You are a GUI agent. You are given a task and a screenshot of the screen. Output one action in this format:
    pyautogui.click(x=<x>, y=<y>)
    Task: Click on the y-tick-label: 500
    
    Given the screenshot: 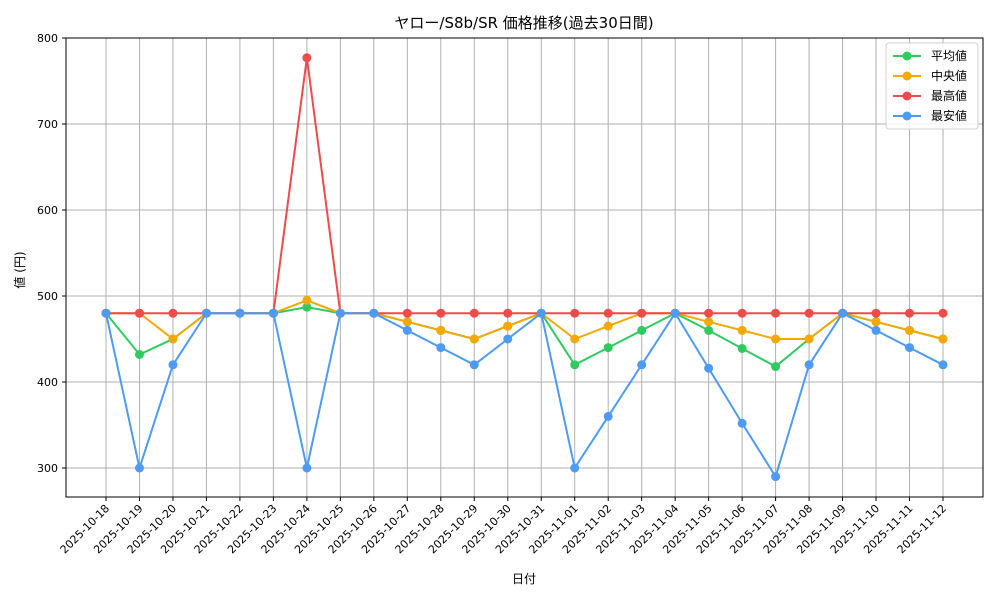 What is the action you would take?
    pyautogui.click(x=47, y=296)
    